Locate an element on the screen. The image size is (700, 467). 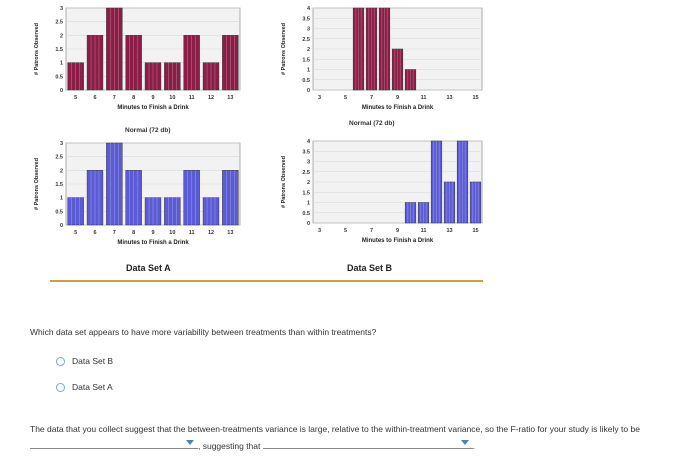
option-data-set-b: Data Set B is located at coordinates (84, 361).